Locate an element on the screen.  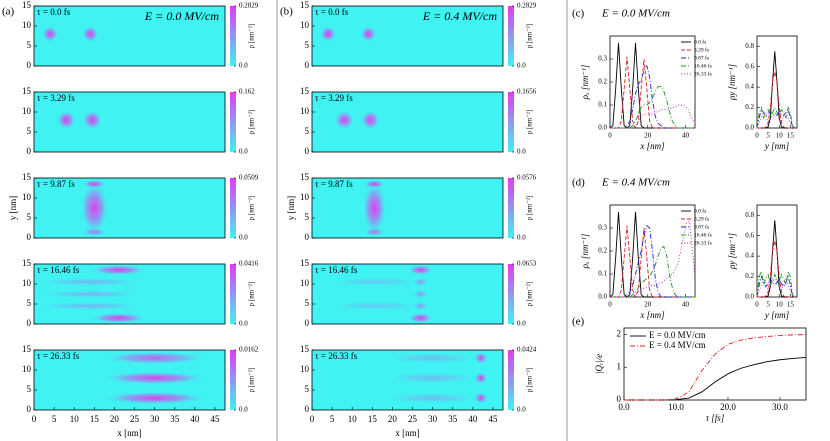
colorbar-tick-label: 0.0162 is located at coordinates (249, 350).